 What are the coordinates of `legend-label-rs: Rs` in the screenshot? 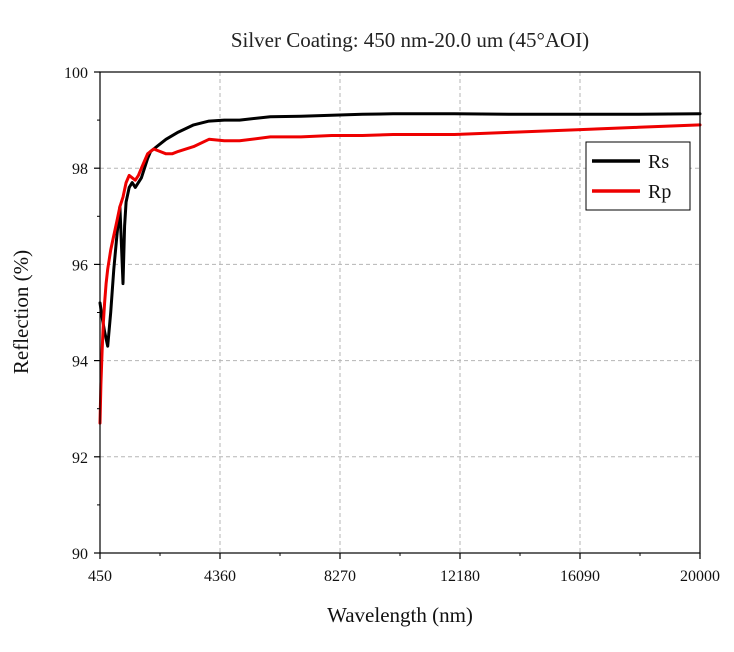 It's located at (658, 162).